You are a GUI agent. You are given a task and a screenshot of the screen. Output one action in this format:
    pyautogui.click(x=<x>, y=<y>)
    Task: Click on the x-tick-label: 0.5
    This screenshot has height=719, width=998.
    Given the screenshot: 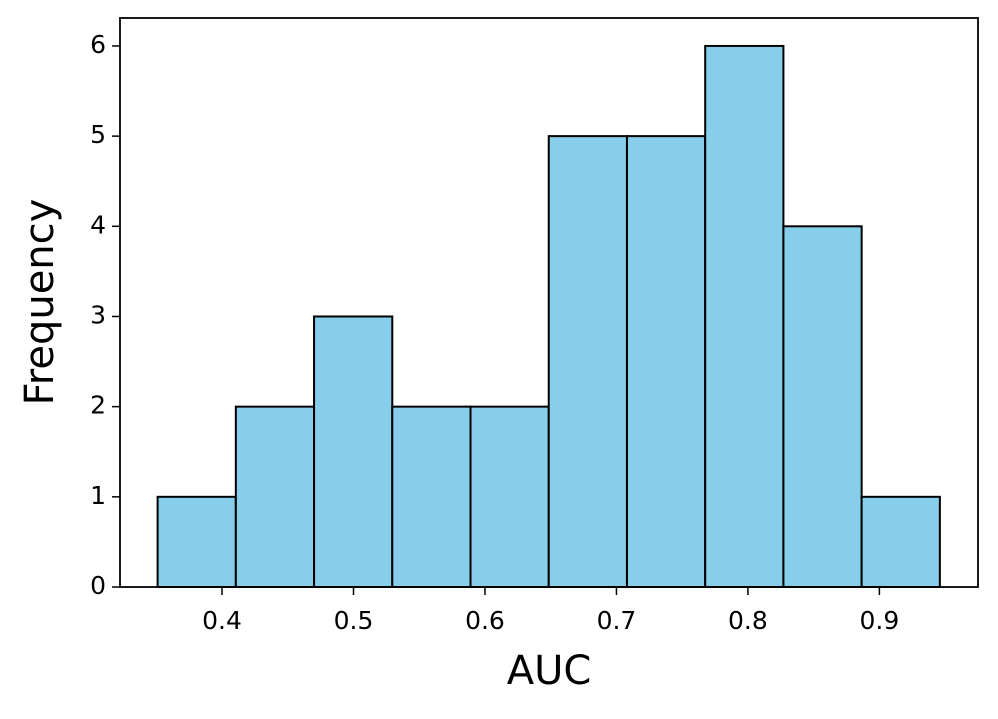 What is the action you would take?
    pyautogui.click(x=354, y=620)
    